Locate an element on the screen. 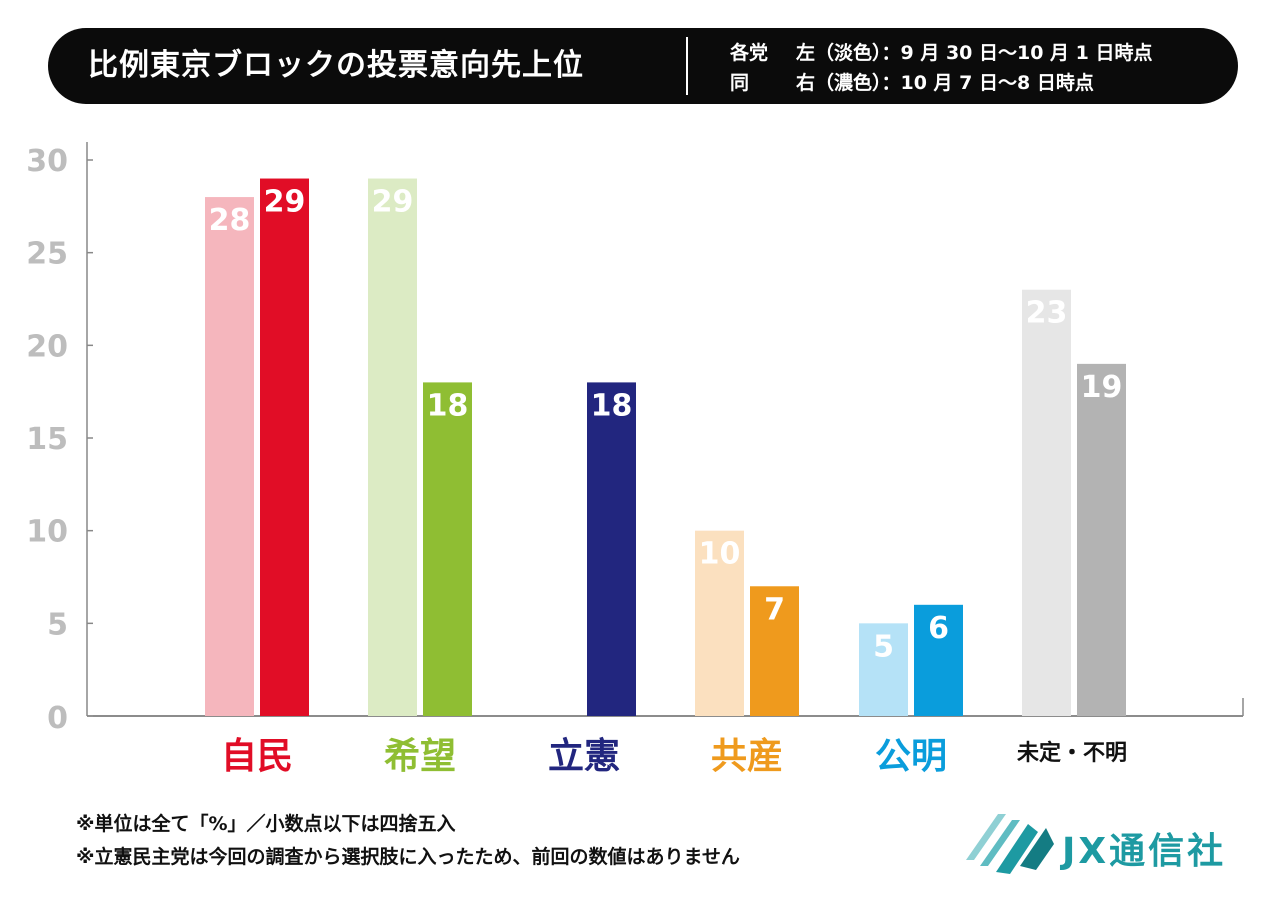  y-tick-label: 0 is located at coordinates (57, 718).